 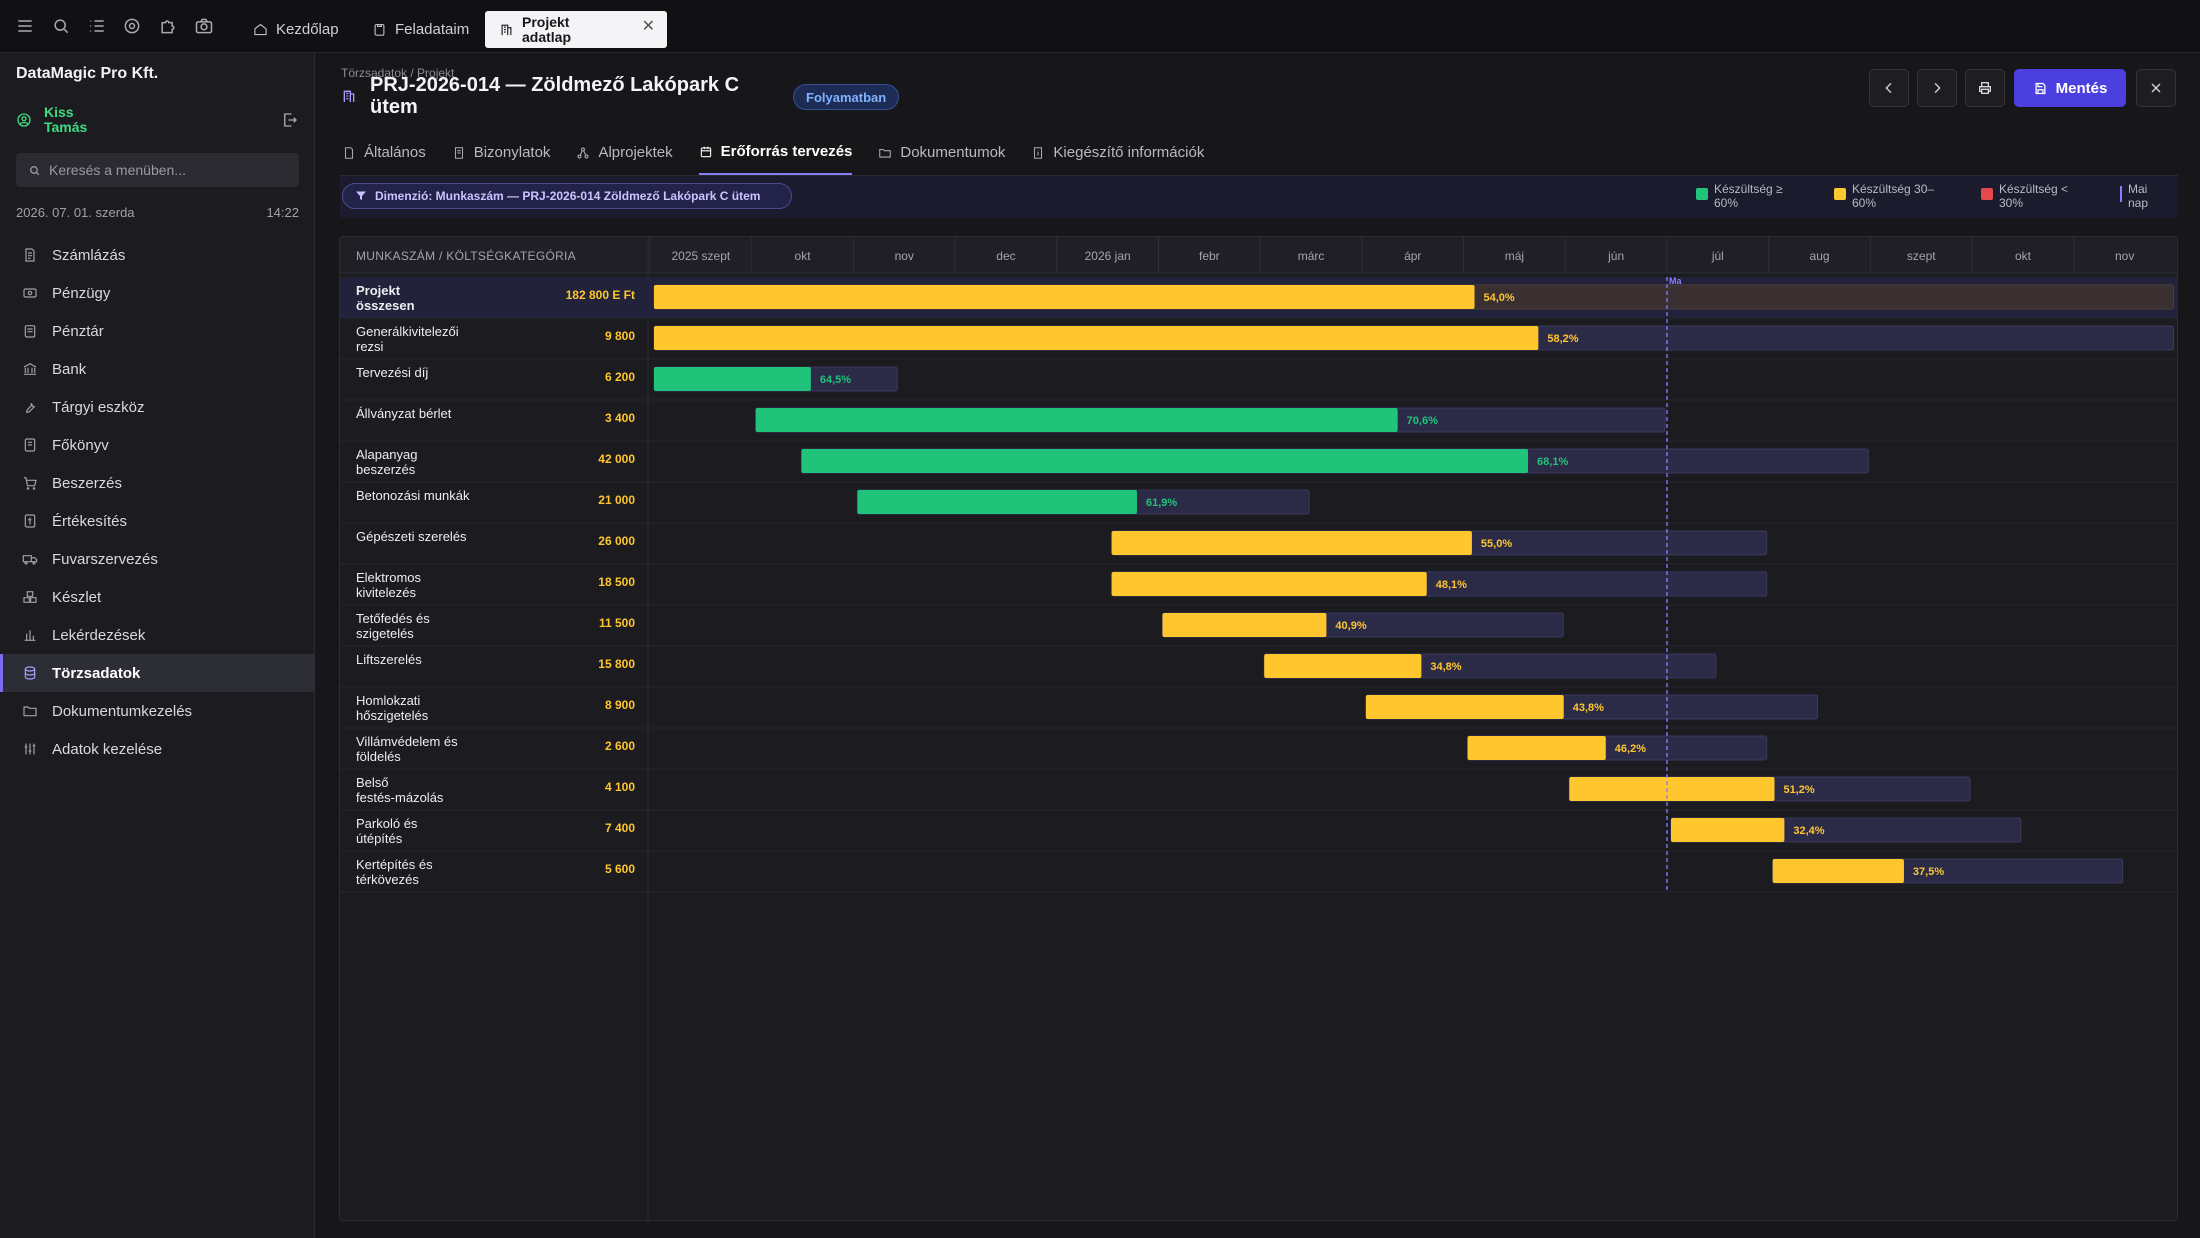 I want to click on sidebar-item-szamlazas: Számlázás, so click(x=157, y=255).